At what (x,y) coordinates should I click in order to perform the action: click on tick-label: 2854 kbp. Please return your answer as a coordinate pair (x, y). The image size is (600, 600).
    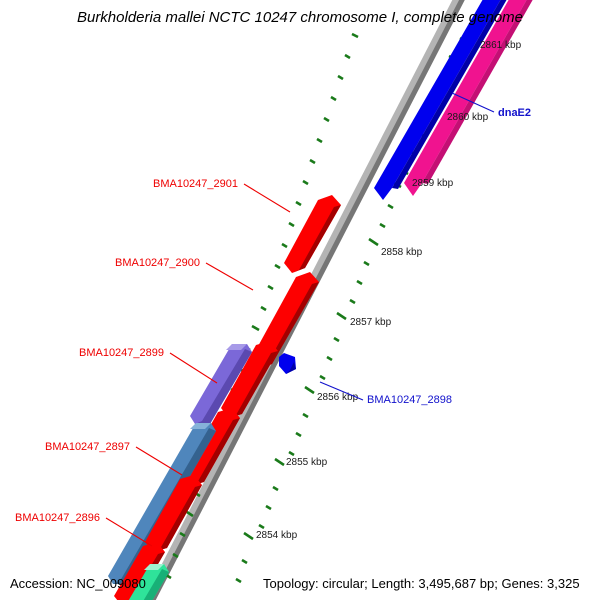
    Looking at the image, I should click on (277, 535).